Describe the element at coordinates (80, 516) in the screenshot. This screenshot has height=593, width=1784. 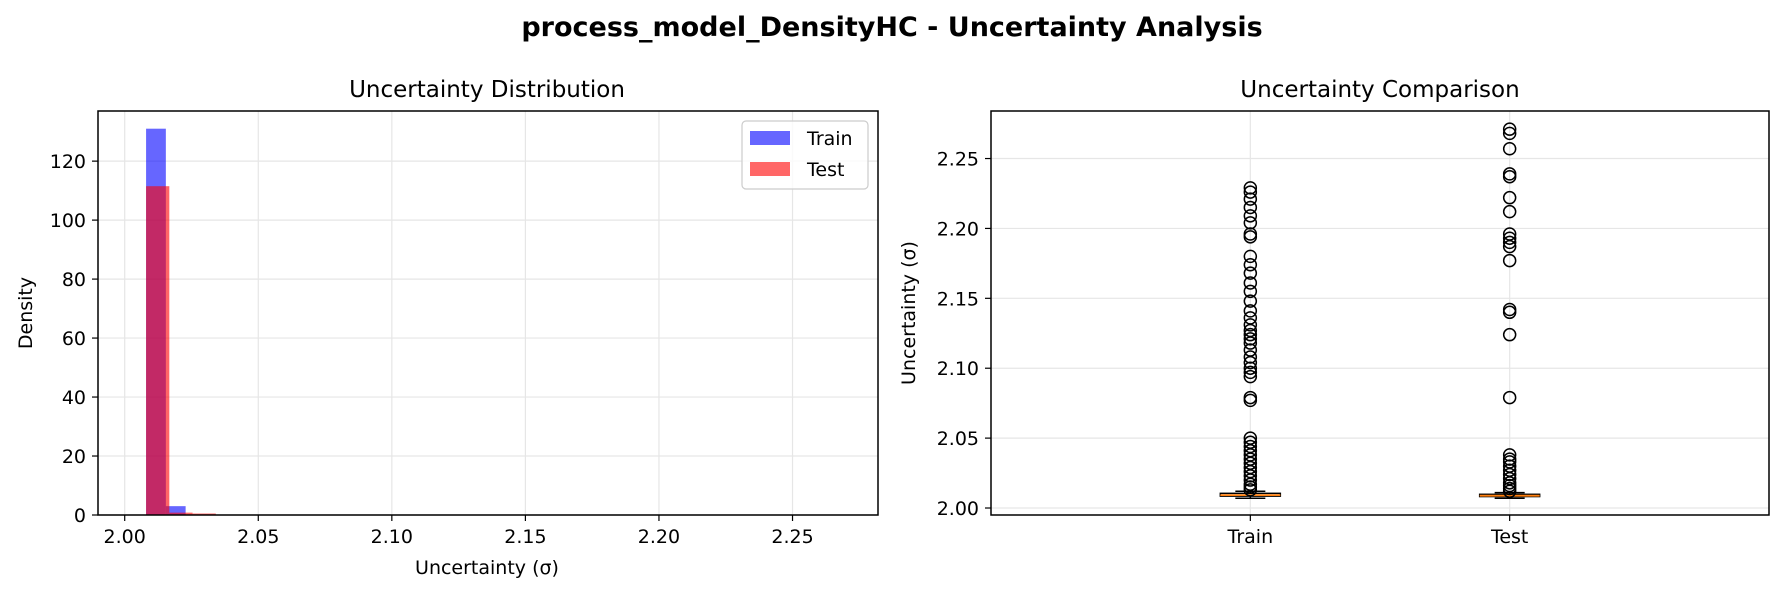
I see `histogram-ytick-label: 0` at that location.